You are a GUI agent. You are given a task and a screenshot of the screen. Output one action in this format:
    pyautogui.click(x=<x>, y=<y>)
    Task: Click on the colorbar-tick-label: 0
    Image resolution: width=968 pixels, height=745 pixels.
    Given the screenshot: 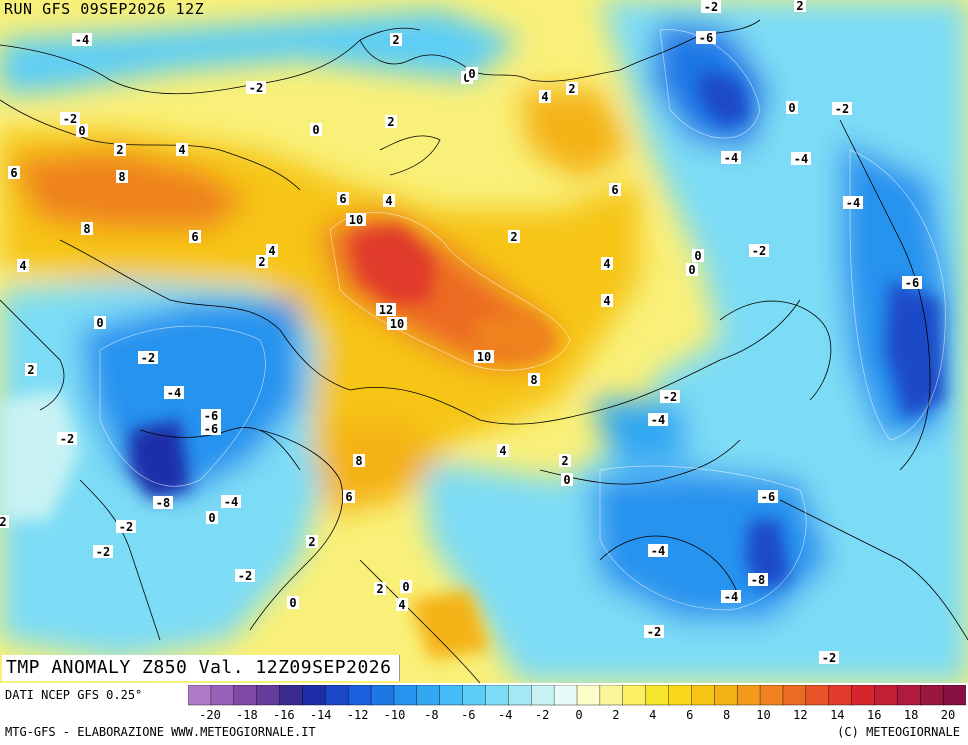 What is the action you would take?
    pyautogui.click(x=578, y=715)
    